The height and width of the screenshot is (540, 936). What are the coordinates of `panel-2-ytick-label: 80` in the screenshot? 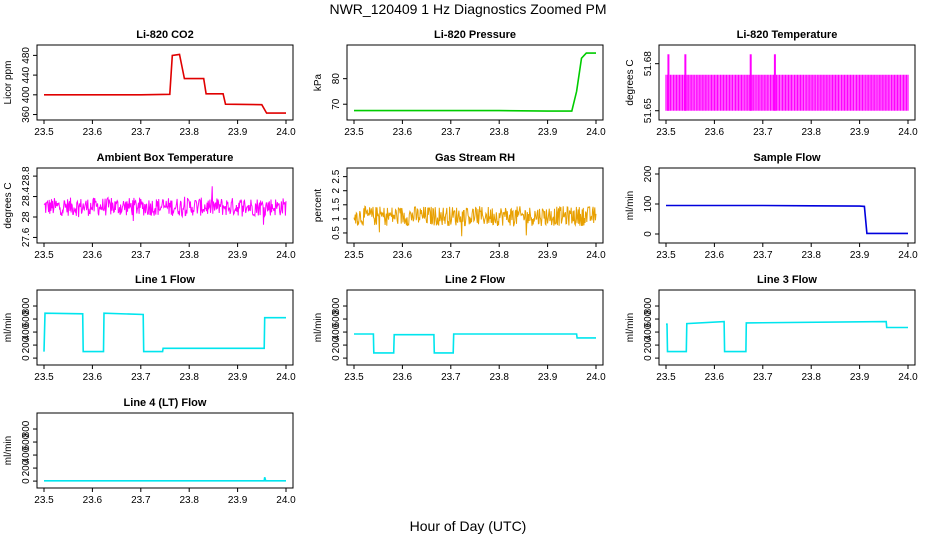 It's located at (336, 79).